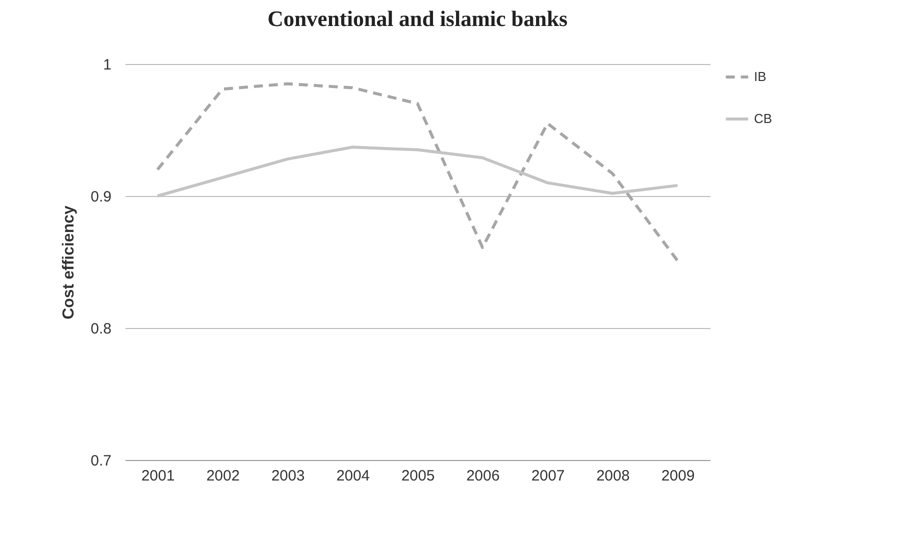  What do you see at coordinates (760, 76) in the screenshot?
I see `legend-label: IB` at bounding box center [760, 76].